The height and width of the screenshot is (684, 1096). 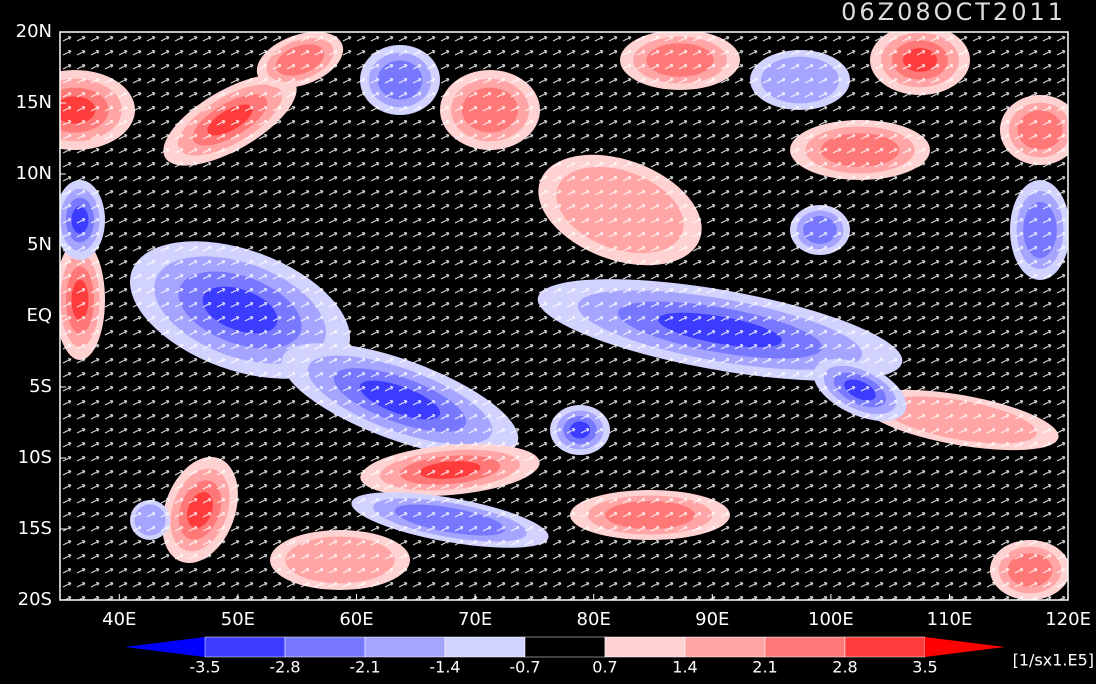 What do you see at coordinates (953, 13) in the screenshot?
I see `title: 06Z08OCT2011` at bounding box center [953, 13].